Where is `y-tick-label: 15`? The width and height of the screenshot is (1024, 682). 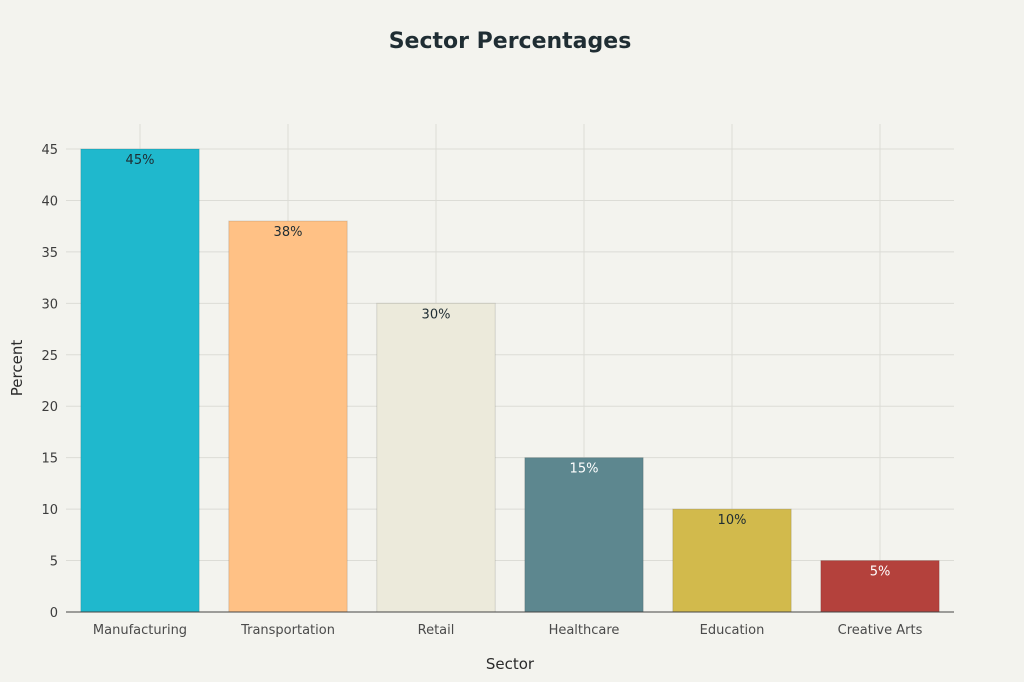 y-tick-label: 15 is located at coordinates (49, 459).